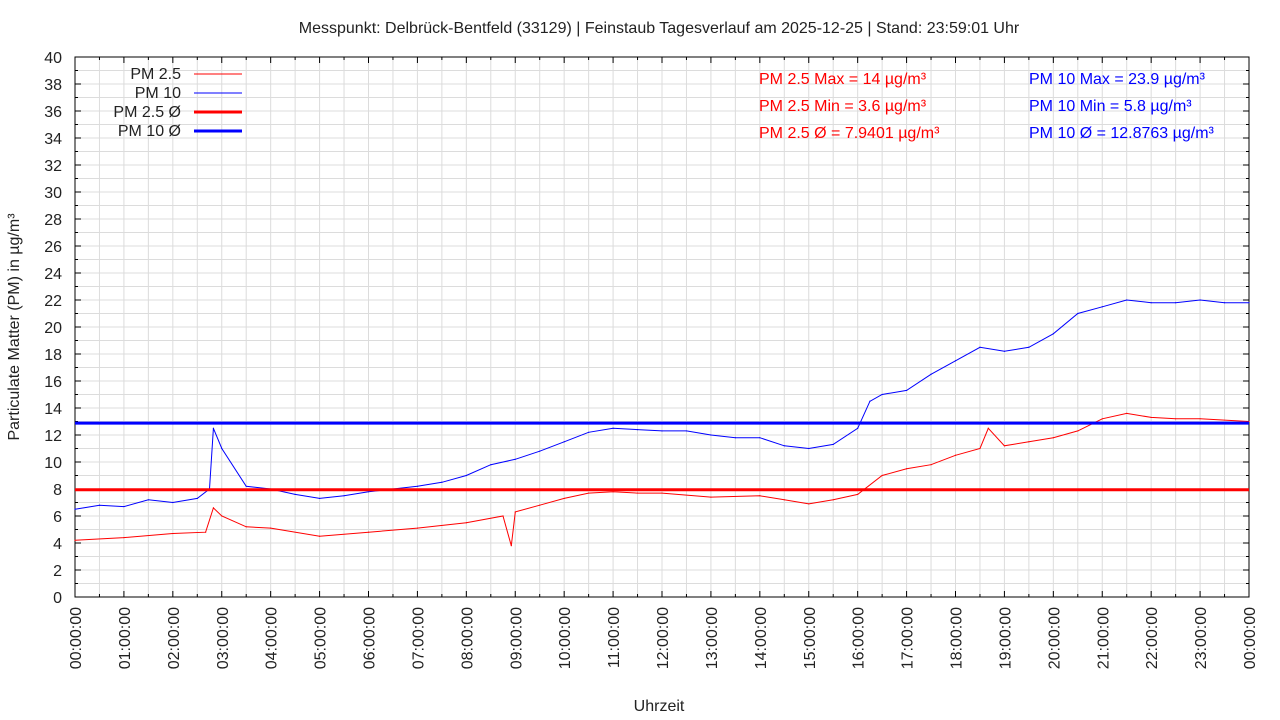 The image size is (1280, 720). Describe the element at coordinates (1152, 638) in the screenshot. I see `x-tick-label: 22:00:00` at that location.